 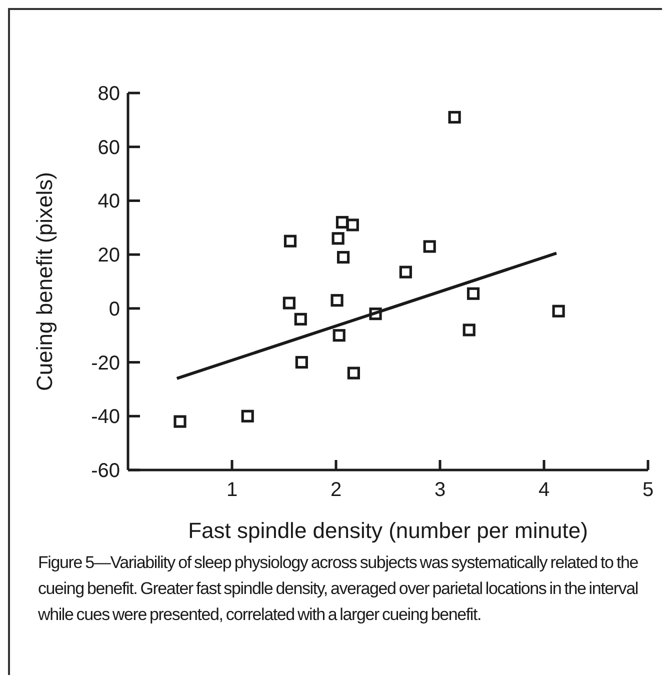 What do you see at coordinates (114, 309) in the screenshot?
I see `y-tick-label: 0` at bounding box center [114, 309].